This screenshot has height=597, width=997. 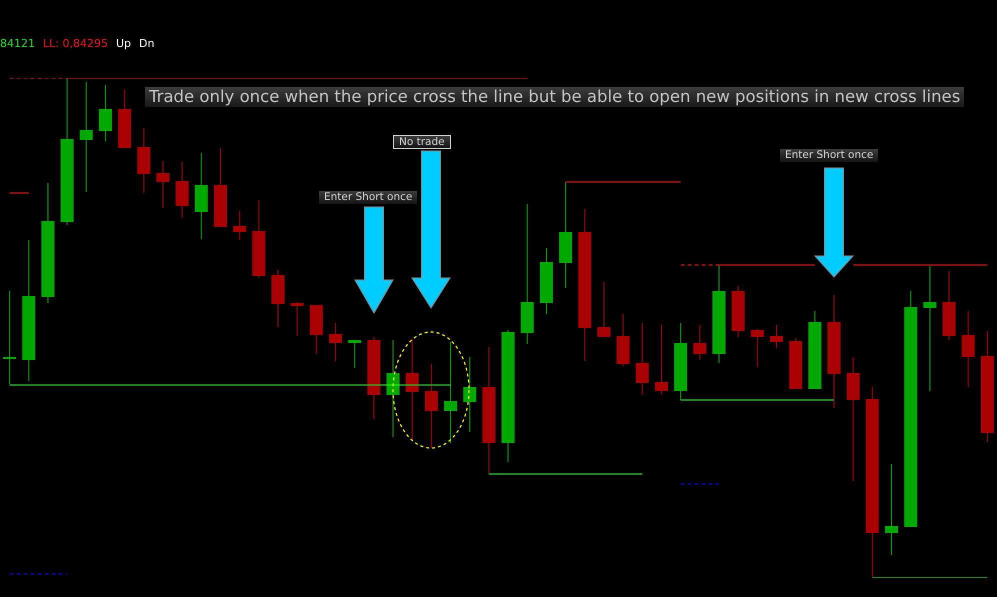 I want to click on text: 84121, so click(x=17, y=43).